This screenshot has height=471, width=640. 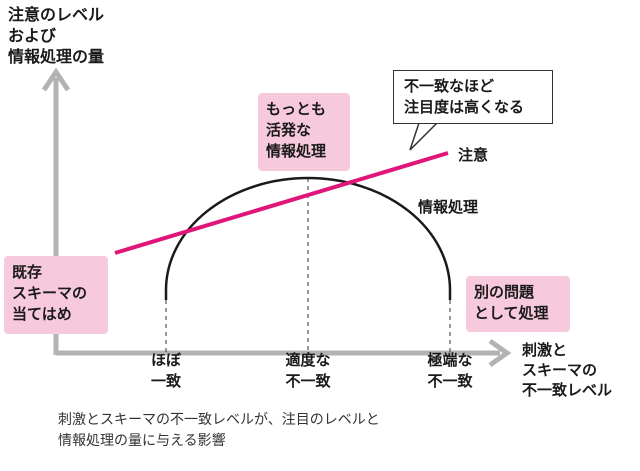 I want to click on separate-problem-box: 別の問題 として処理, so click(x=518, y=304).